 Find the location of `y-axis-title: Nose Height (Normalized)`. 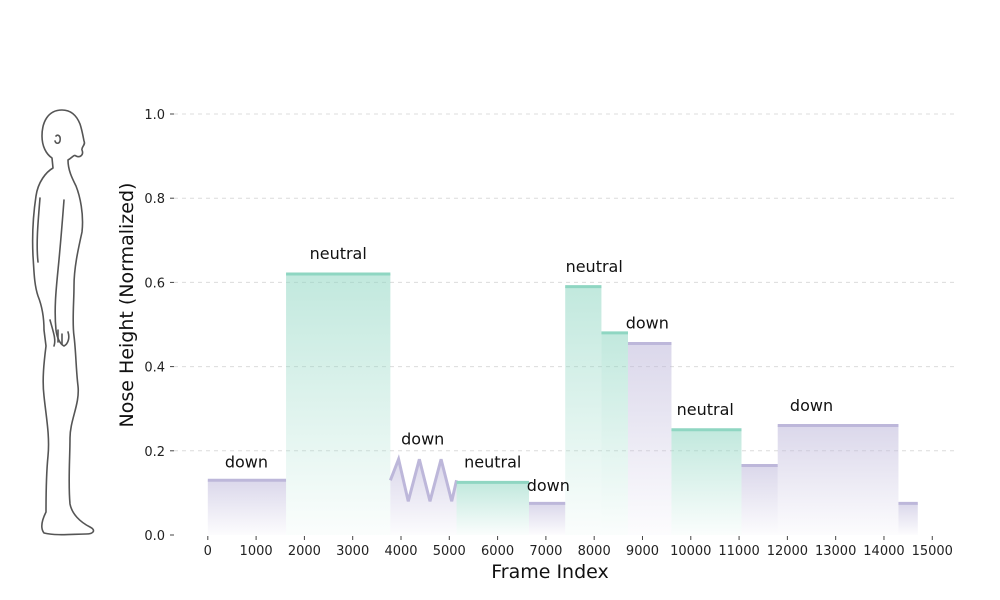

y-axis-title: Nose Height (Normalized) is located at coordinates (127, 305).